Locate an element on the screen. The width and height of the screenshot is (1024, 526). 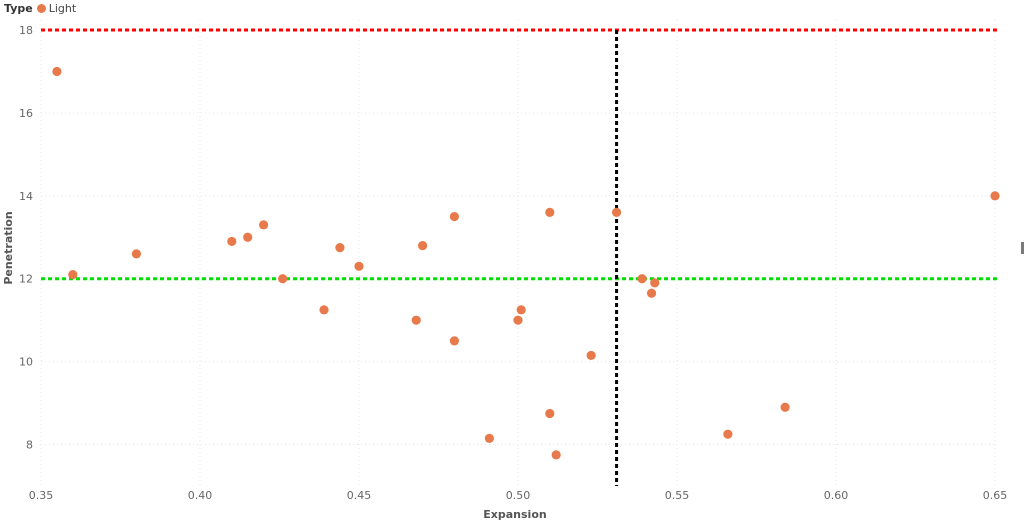
y-tick-label: 14 is located at coordinates (26, 196).